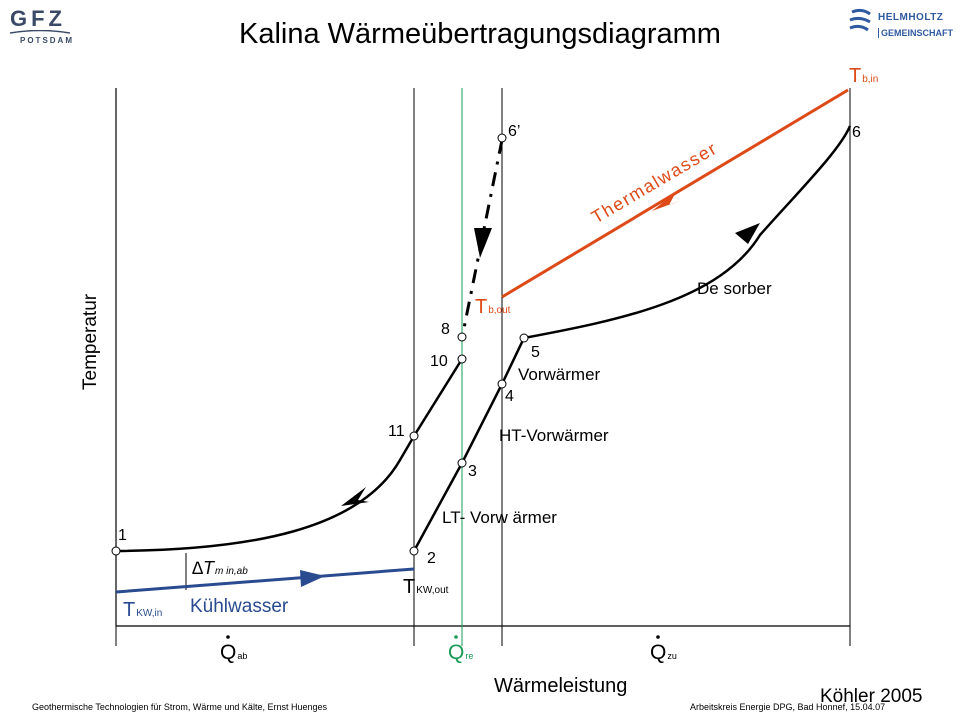 The width and height of the screenshot is (960, 720). Describe the element at coordinates (142, 610) in the screenshot. I see `label-t-kw-in: TKW,in` at that location.